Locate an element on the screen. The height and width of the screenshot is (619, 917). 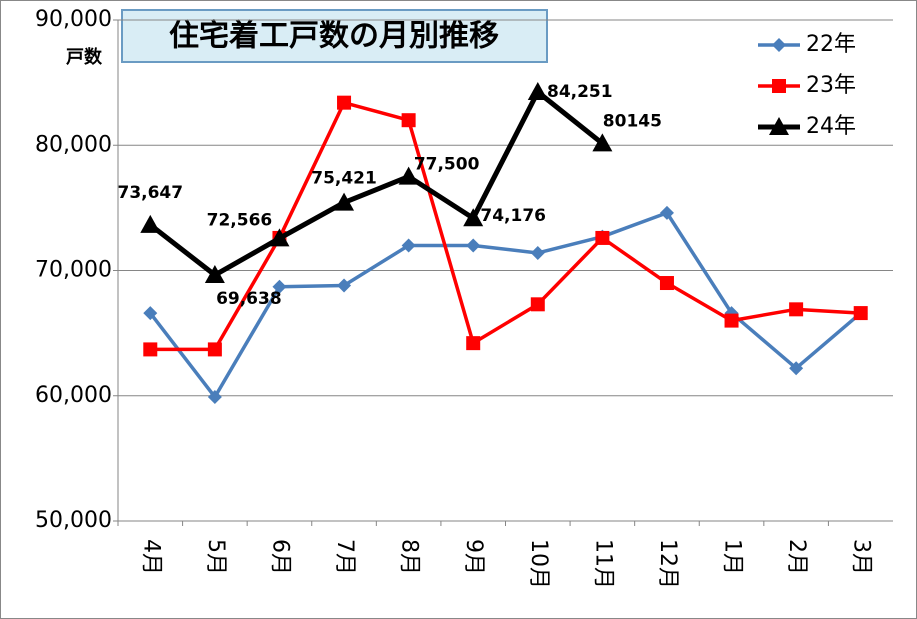
data-label: 69,638 is located at coordinates (249, 299).